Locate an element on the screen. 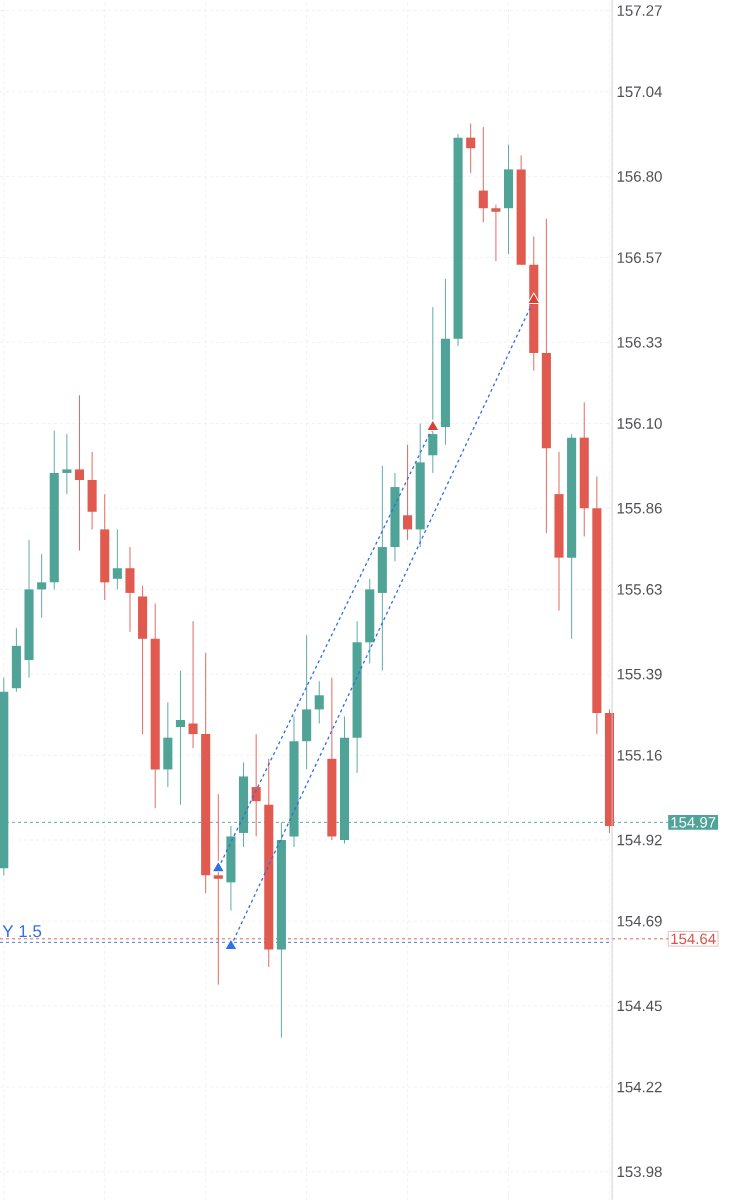 This screenshot has height=1200, width=729. y-tick-label: 157.27 is located at coordinates (639, 10).